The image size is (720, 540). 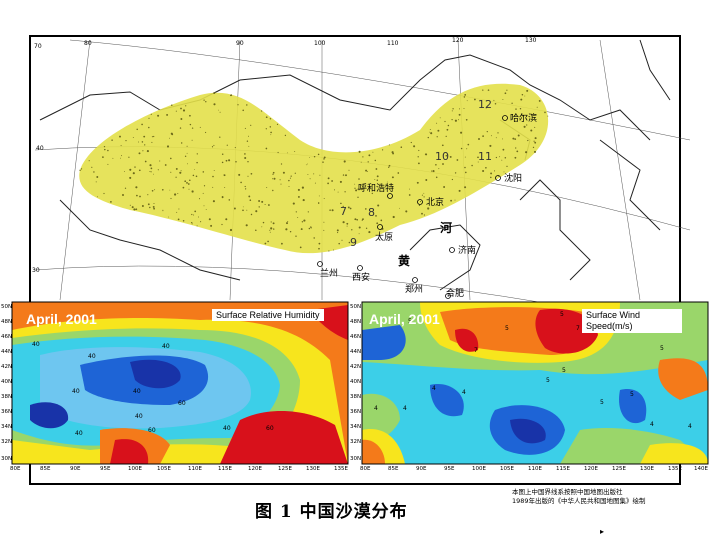 What do you see at coordinates (376, 188) in the screenshot?
I see `city-label: 呼和浩特` at bounding box center [376, 188].